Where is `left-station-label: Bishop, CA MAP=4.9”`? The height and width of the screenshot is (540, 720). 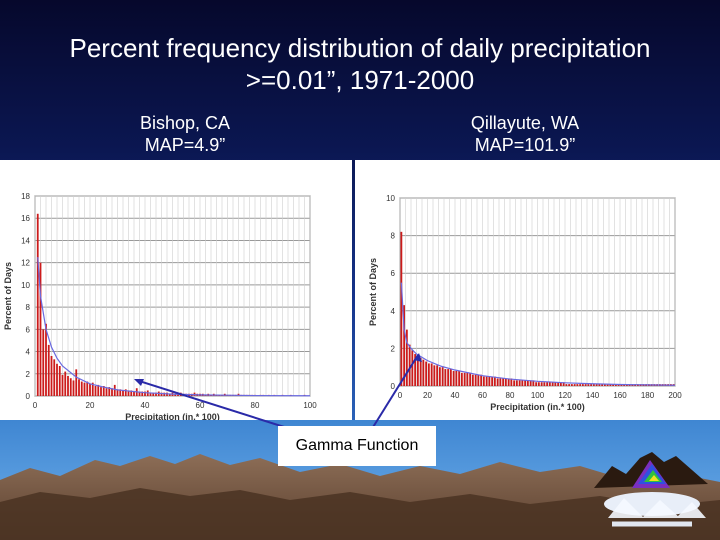
left-station-label: Bishop, CA MAP=4.9” is located at coordinates (185, 134).